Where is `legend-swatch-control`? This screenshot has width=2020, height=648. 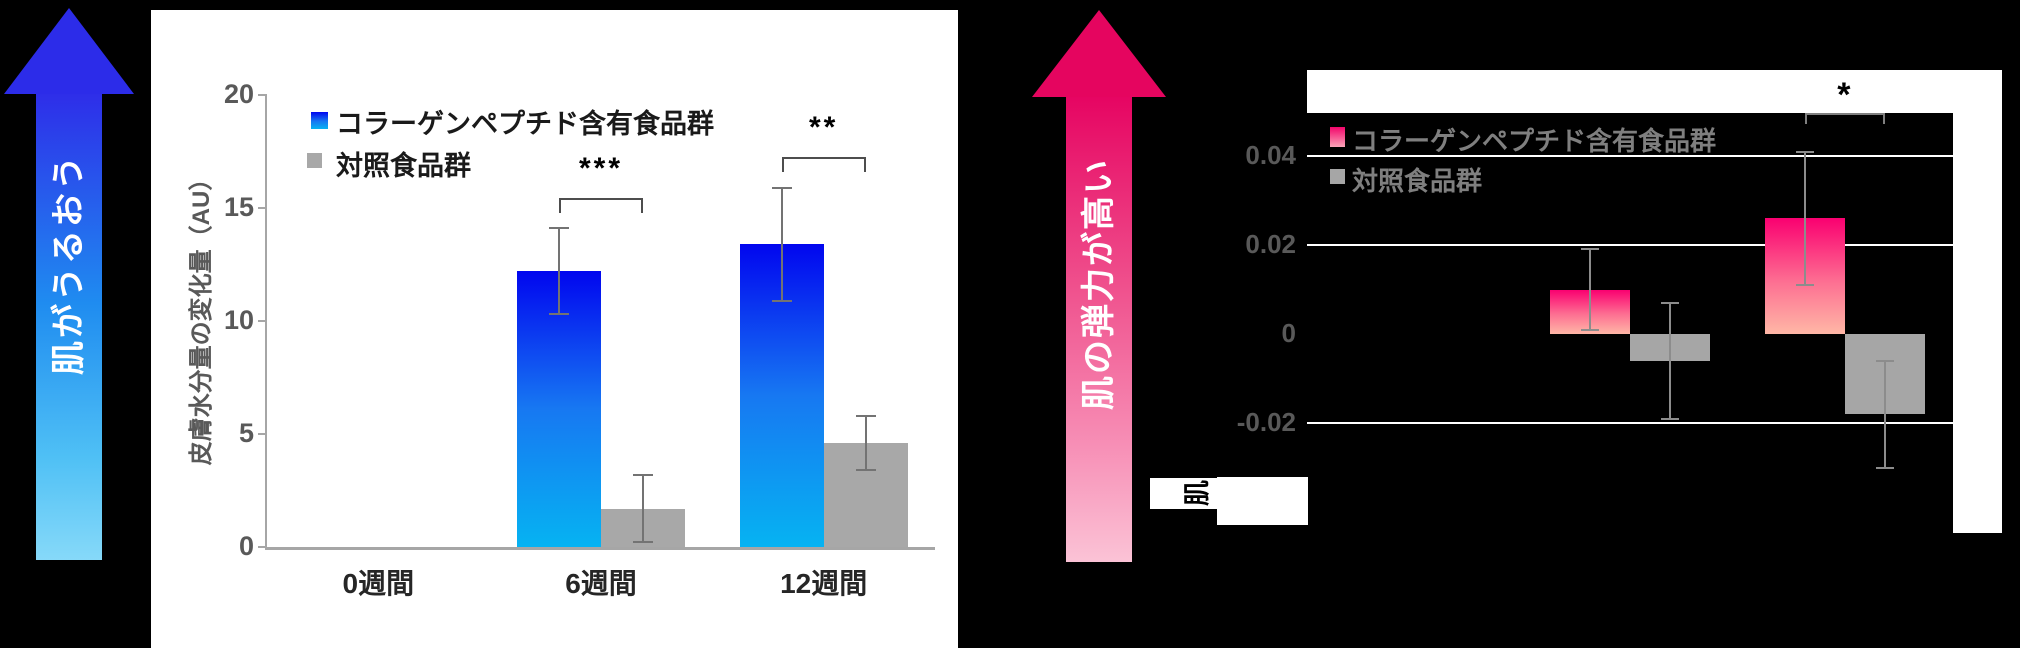 legend-swatch-control is located at coordinates (314, 160).